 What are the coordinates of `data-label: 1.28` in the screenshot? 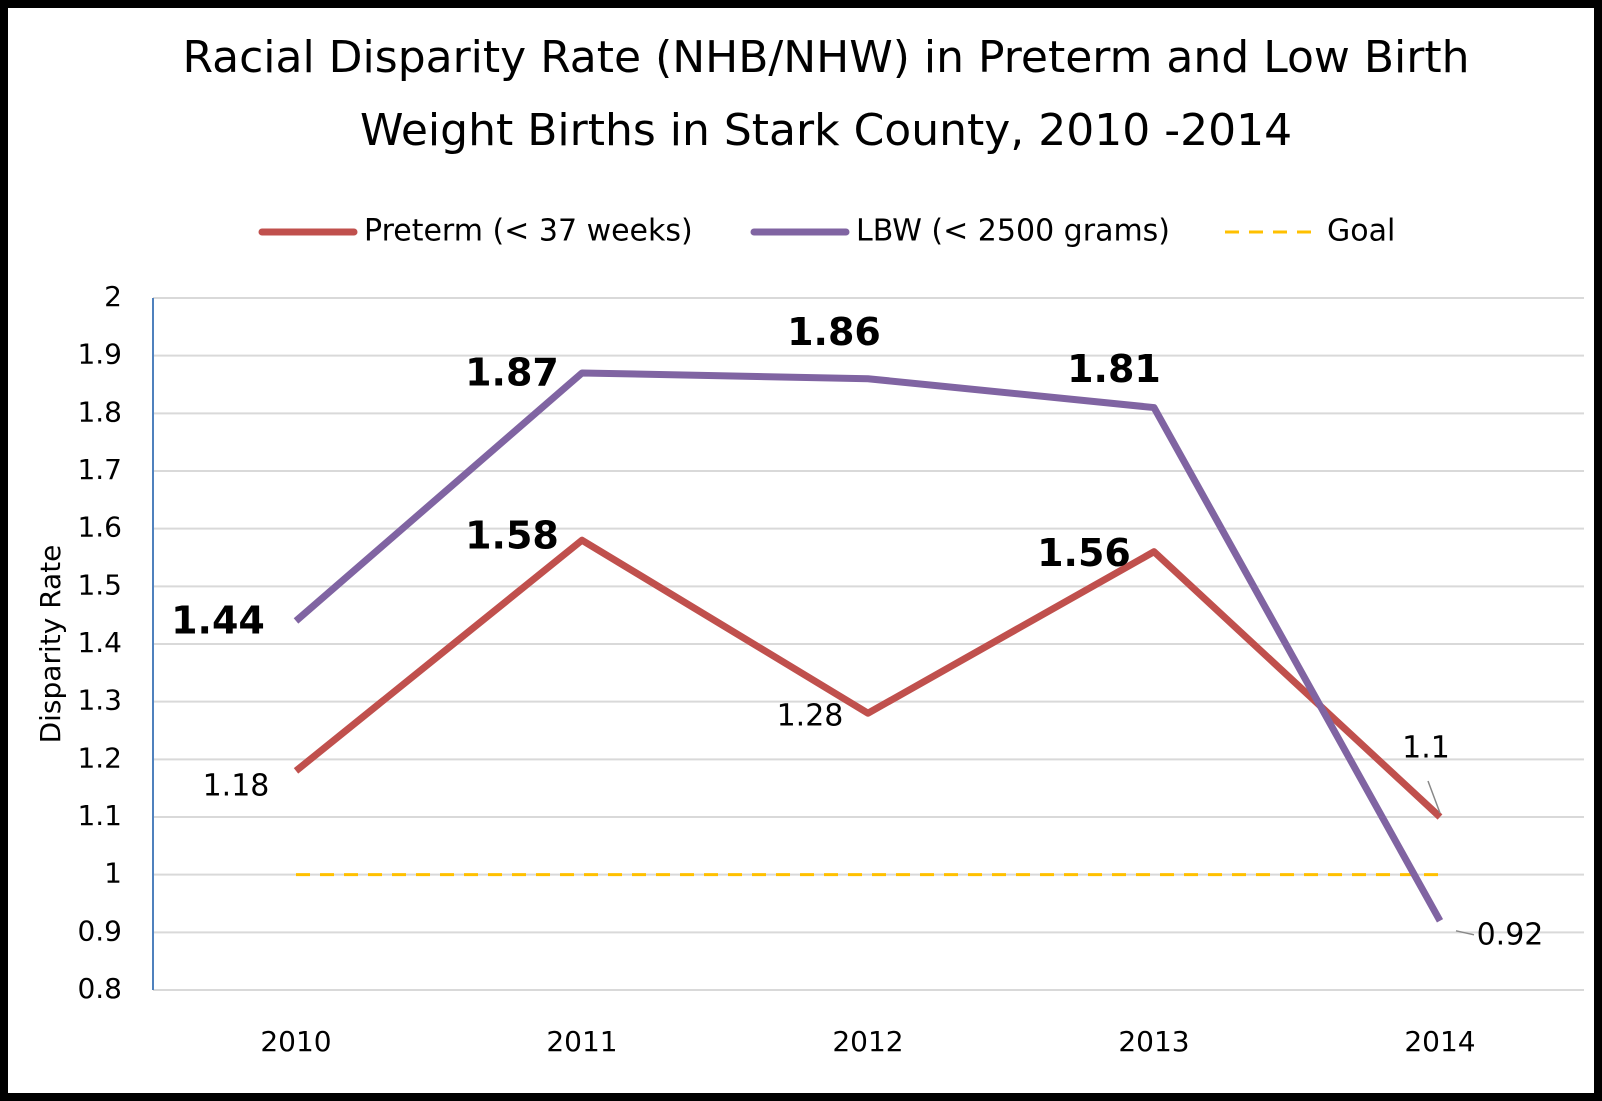 It's located at (810, 716).